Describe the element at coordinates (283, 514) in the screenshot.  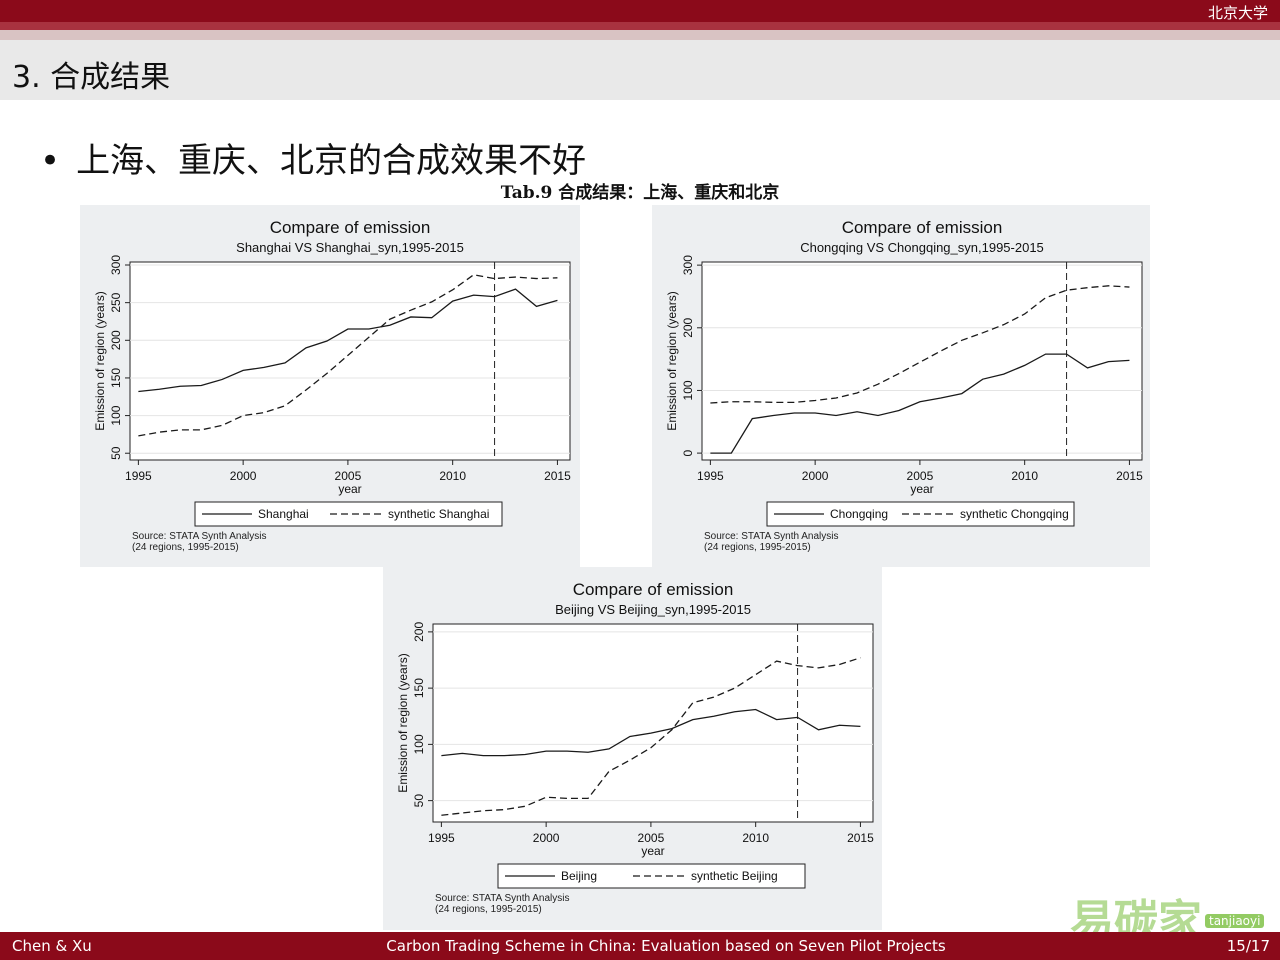
I see `legend-label: Shanghai` at that location.